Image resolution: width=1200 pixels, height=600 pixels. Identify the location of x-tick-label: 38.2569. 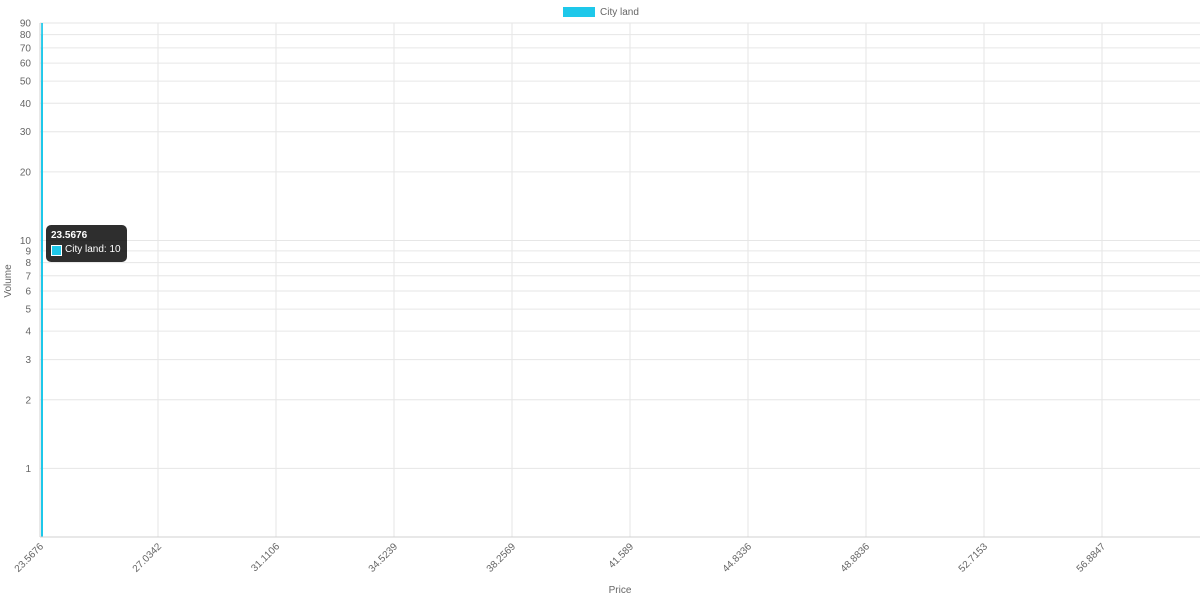
(502, 558).